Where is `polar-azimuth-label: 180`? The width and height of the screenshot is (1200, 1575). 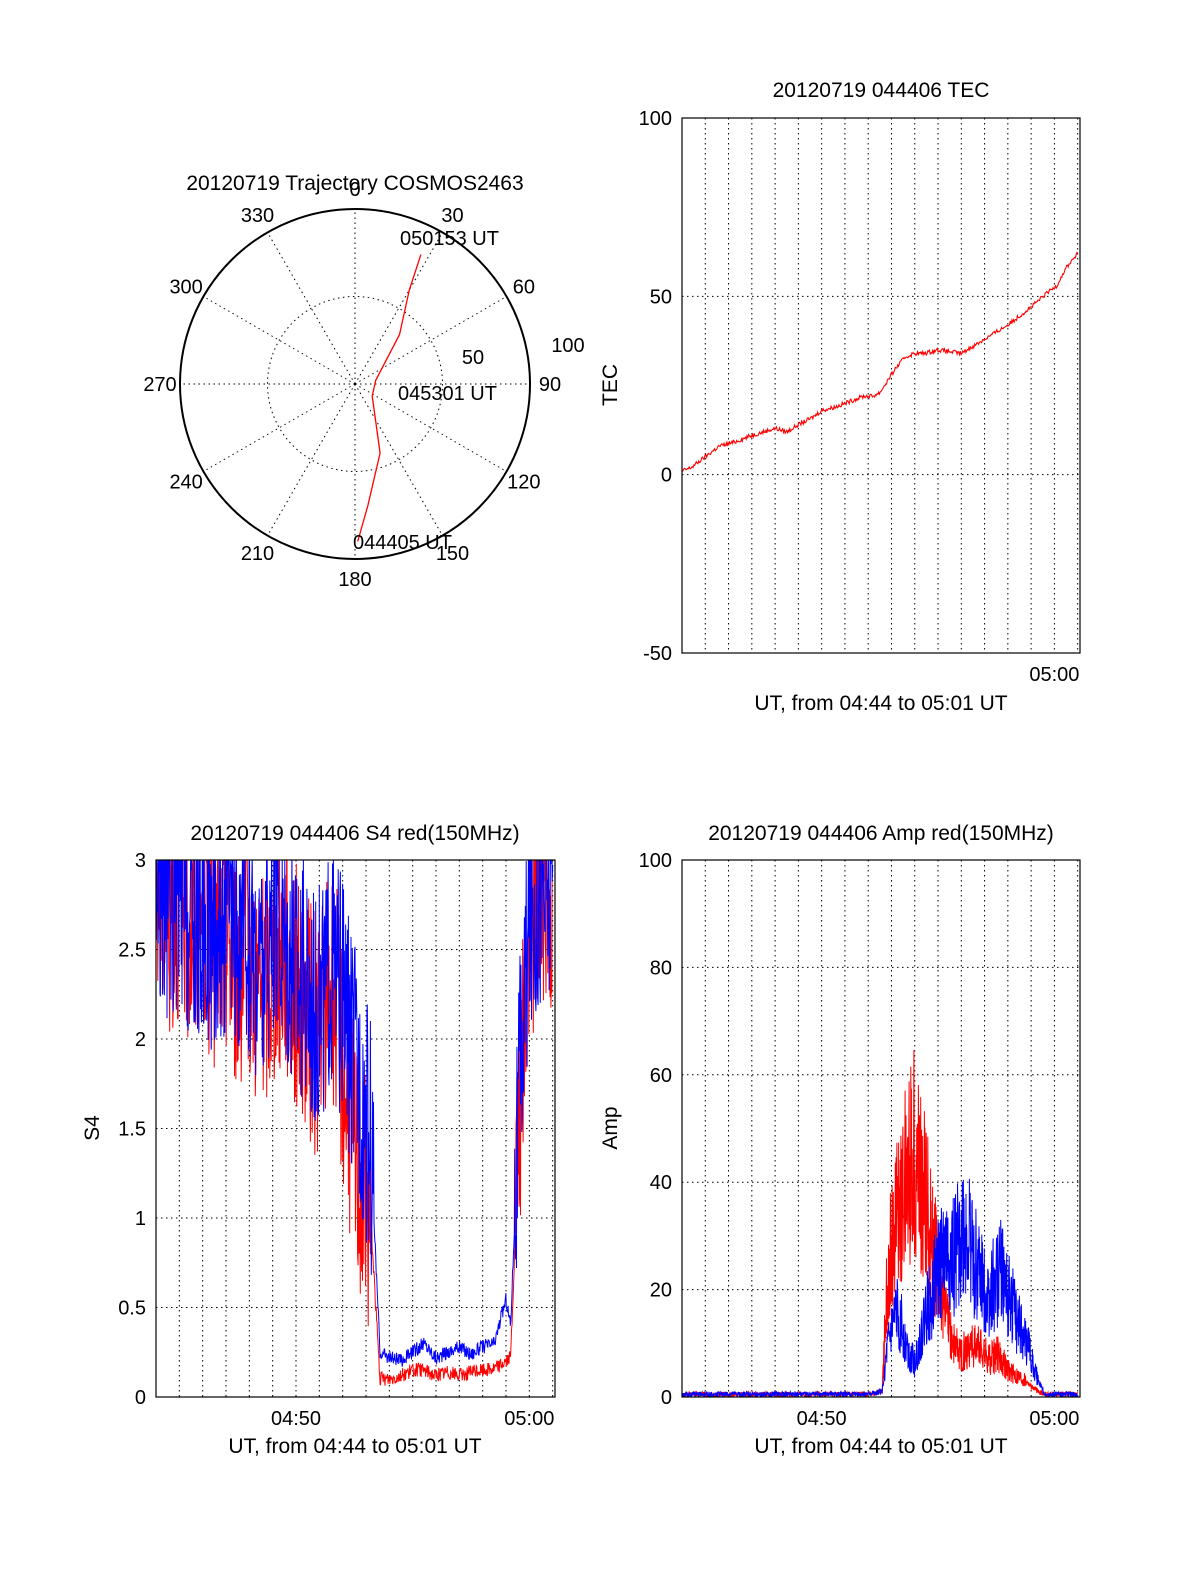 polar-azimuth-label: 180 is located at coordinates (354, 580).